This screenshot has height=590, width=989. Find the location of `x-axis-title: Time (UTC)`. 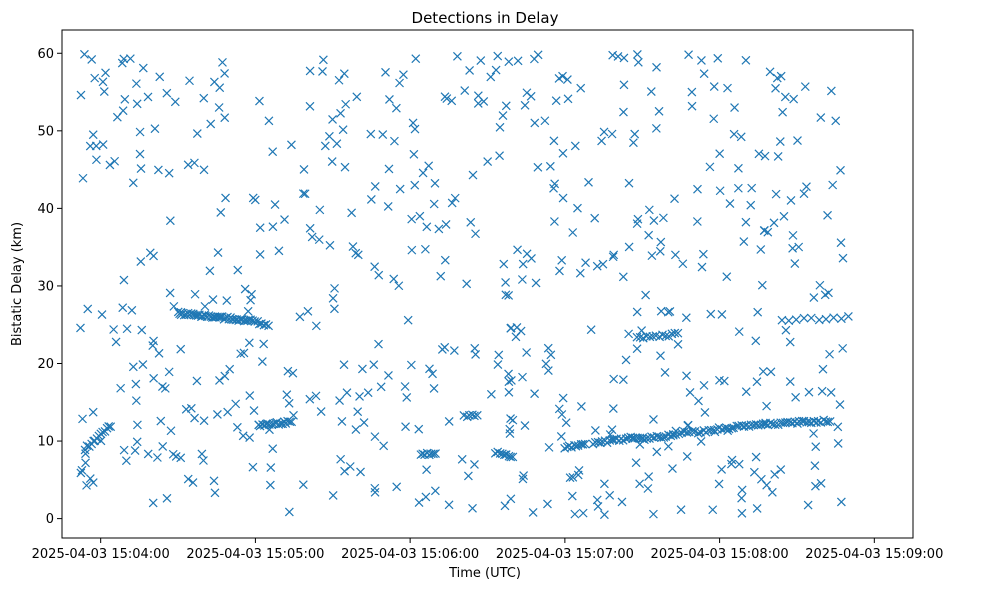

x-axis-title: Time (UTC) is located at coordinates (484, 573).